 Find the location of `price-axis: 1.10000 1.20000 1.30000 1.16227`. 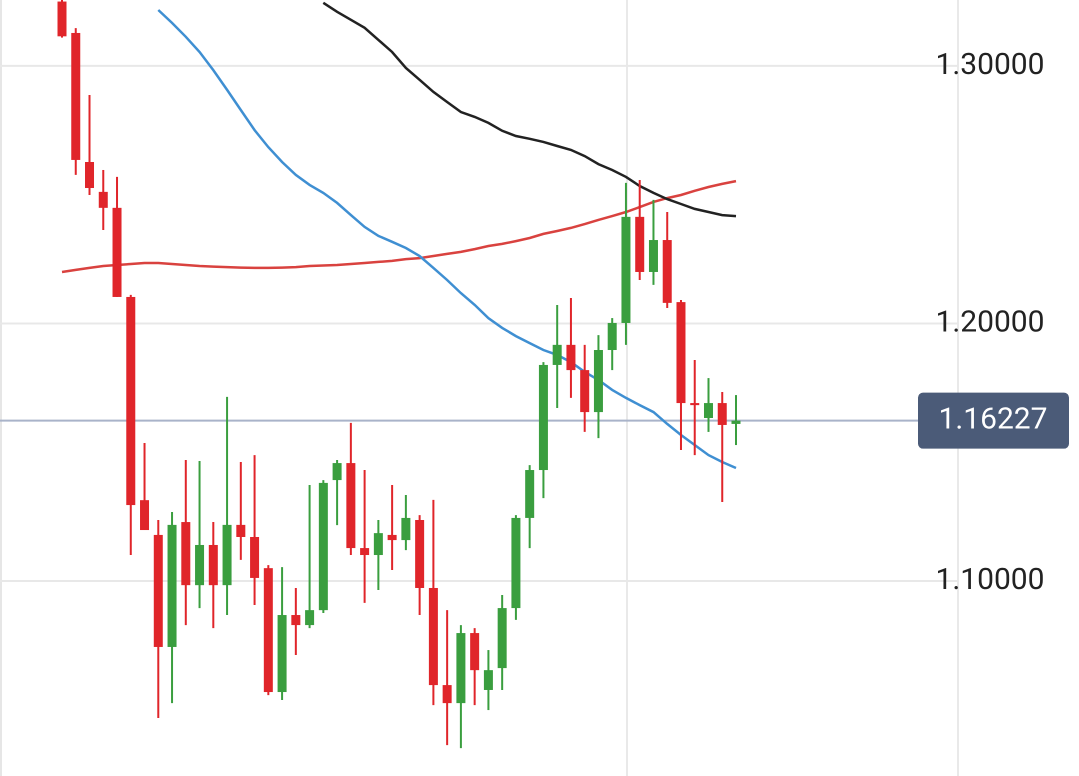

price-axis: 1.10000 1.20000 1.30000 1.16227 is located at coordinates (993, 322).